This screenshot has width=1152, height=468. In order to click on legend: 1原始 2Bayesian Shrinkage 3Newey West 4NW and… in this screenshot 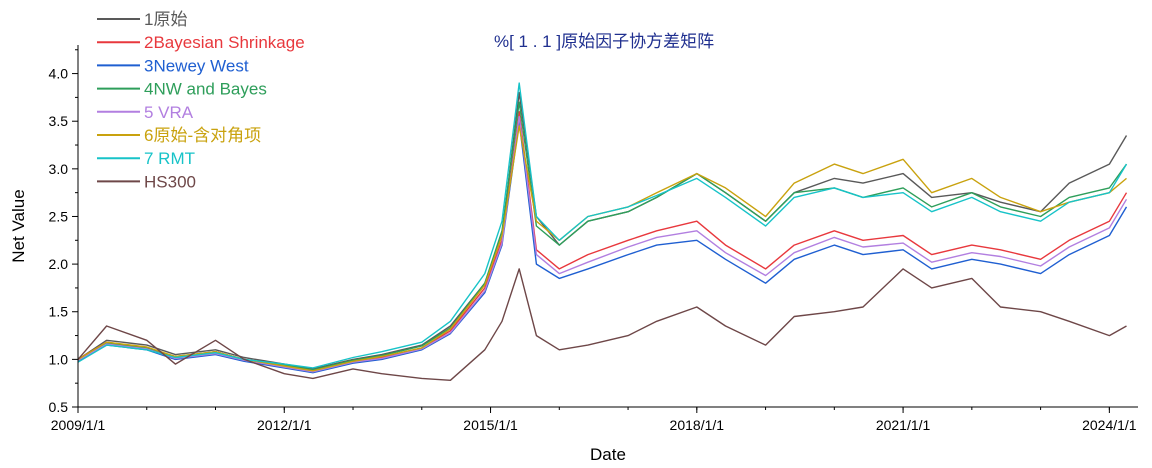, I will do `click(201, 100)`.